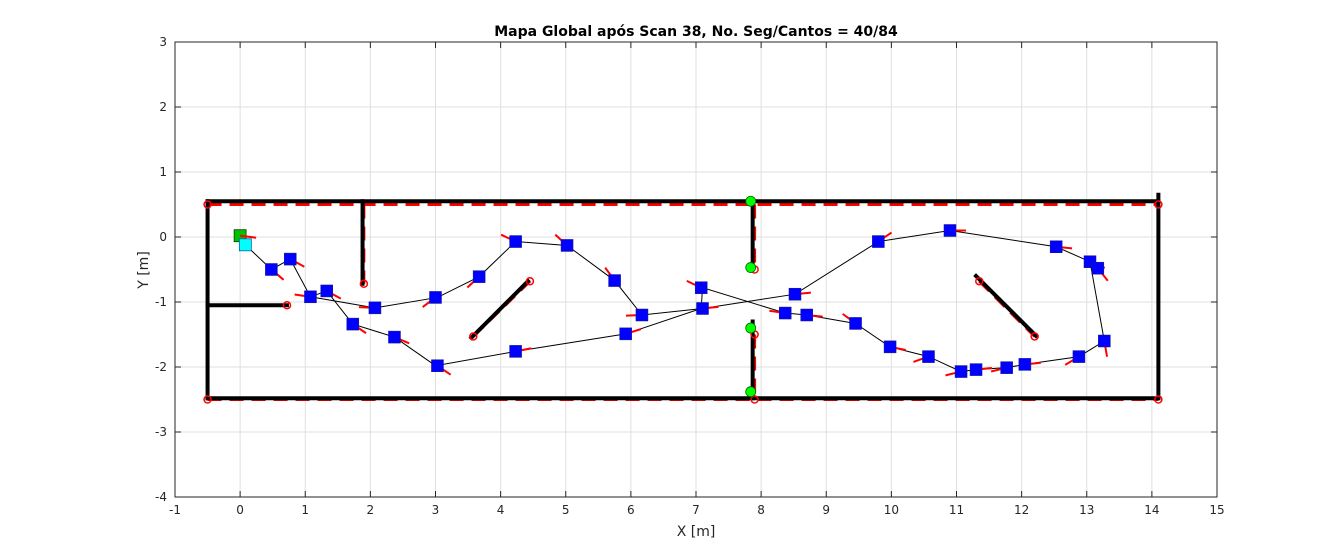 The image size is (1344, 560). Describe the element at coordinates (161, 432) in the screenshot. I see `y-tick-label: -3` at that location.